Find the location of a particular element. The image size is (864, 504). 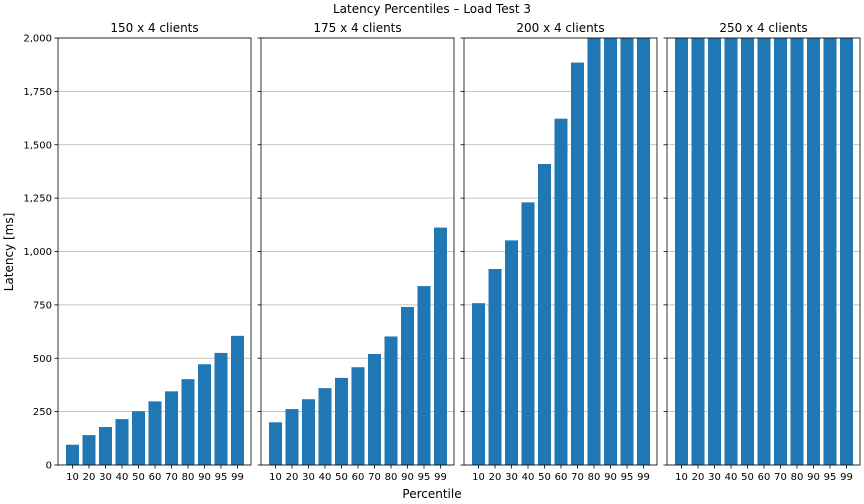

y-tick-label: 1,250 is located at coordinates (37, 199).